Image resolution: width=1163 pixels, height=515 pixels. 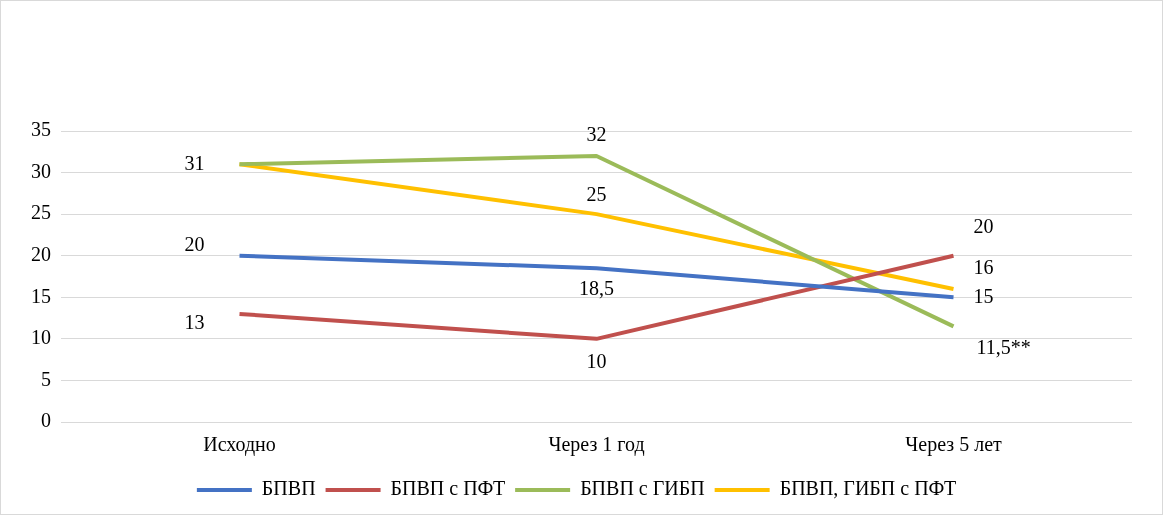 I want to click on data-label: 13, so click(x=194, y=322).